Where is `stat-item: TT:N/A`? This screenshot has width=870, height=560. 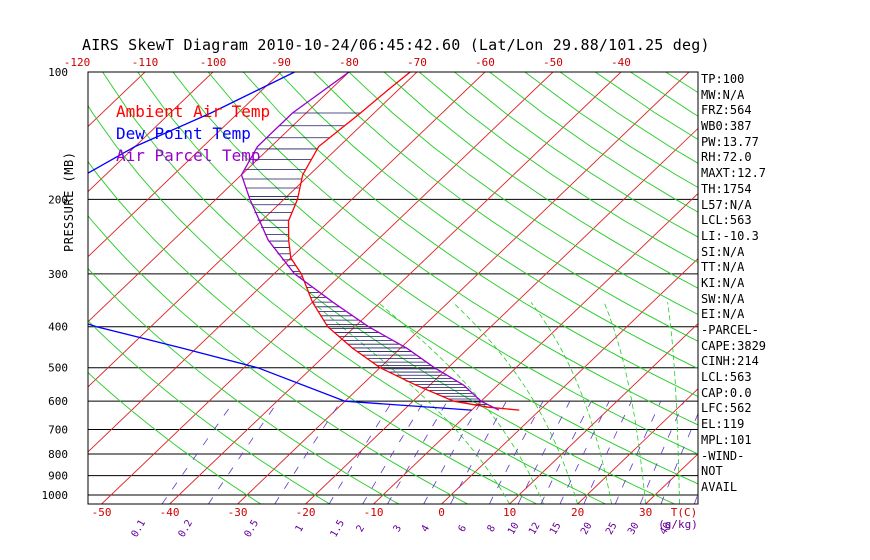
stat-item: TT:N/A is located at coordinates (723, 267).